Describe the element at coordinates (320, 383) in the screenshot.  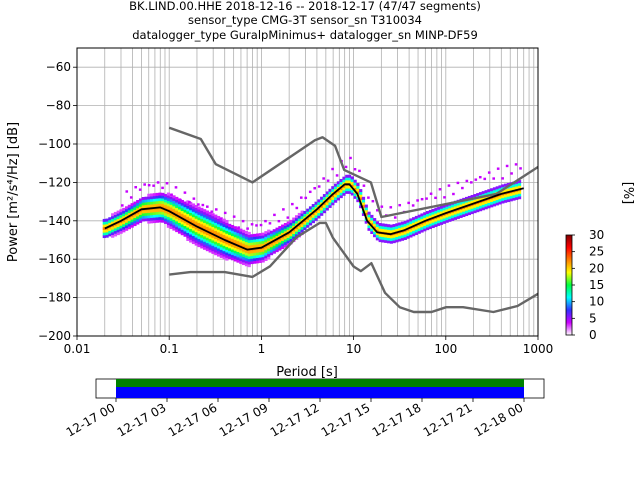
I see `timeline-data-bar` at that location.